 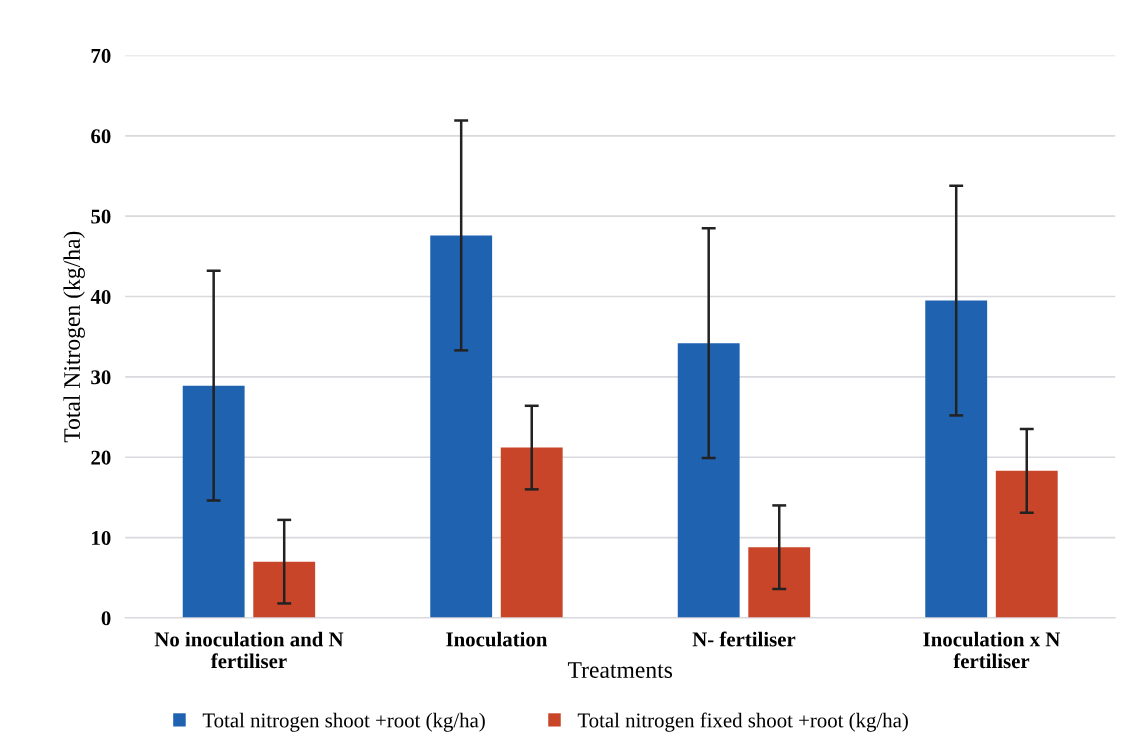 I want to click on x-tick-label: N- fertiliser, so click(x=744, y=639).